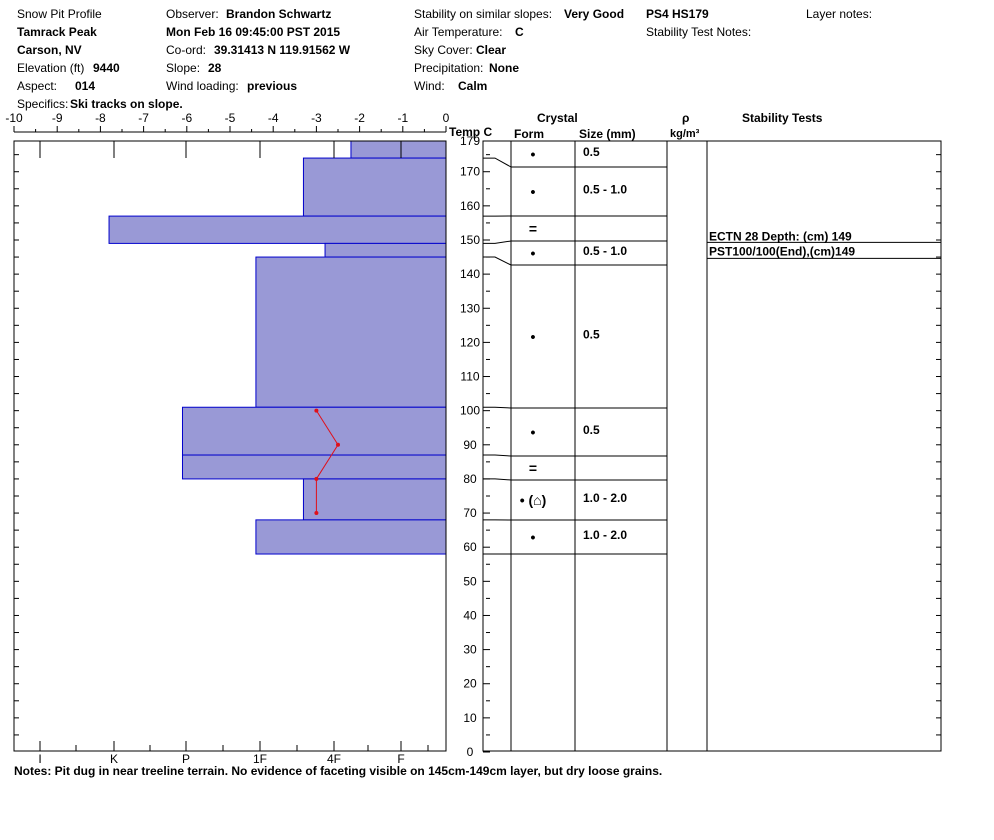 This screenshot has width=994, height=840. I want to click on temp-tick-label: -10, so click(14, 118).